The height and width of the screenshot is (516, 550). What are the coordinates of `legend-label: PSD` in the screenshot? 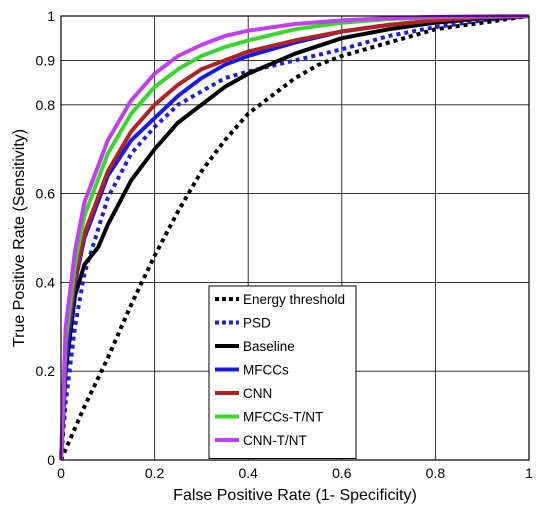 It's located at (257, 323).